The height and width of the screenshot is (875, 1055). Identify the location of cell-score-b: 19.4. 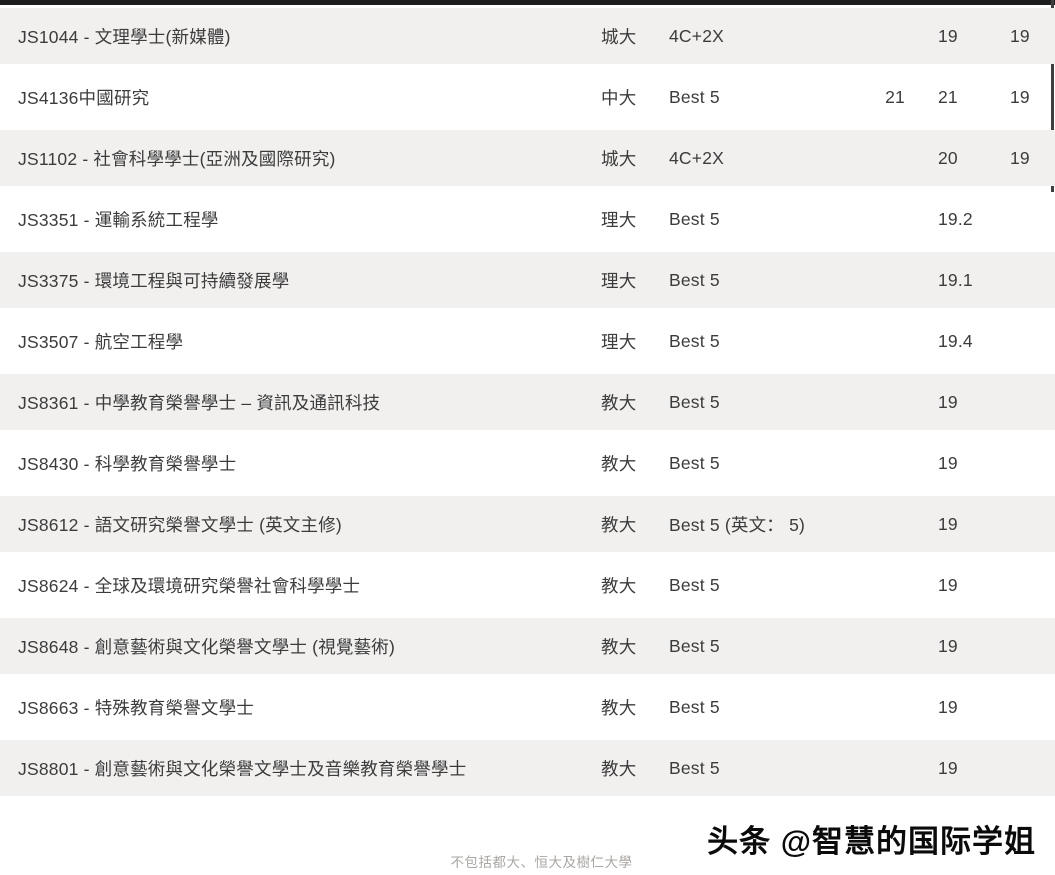
(955, 340).